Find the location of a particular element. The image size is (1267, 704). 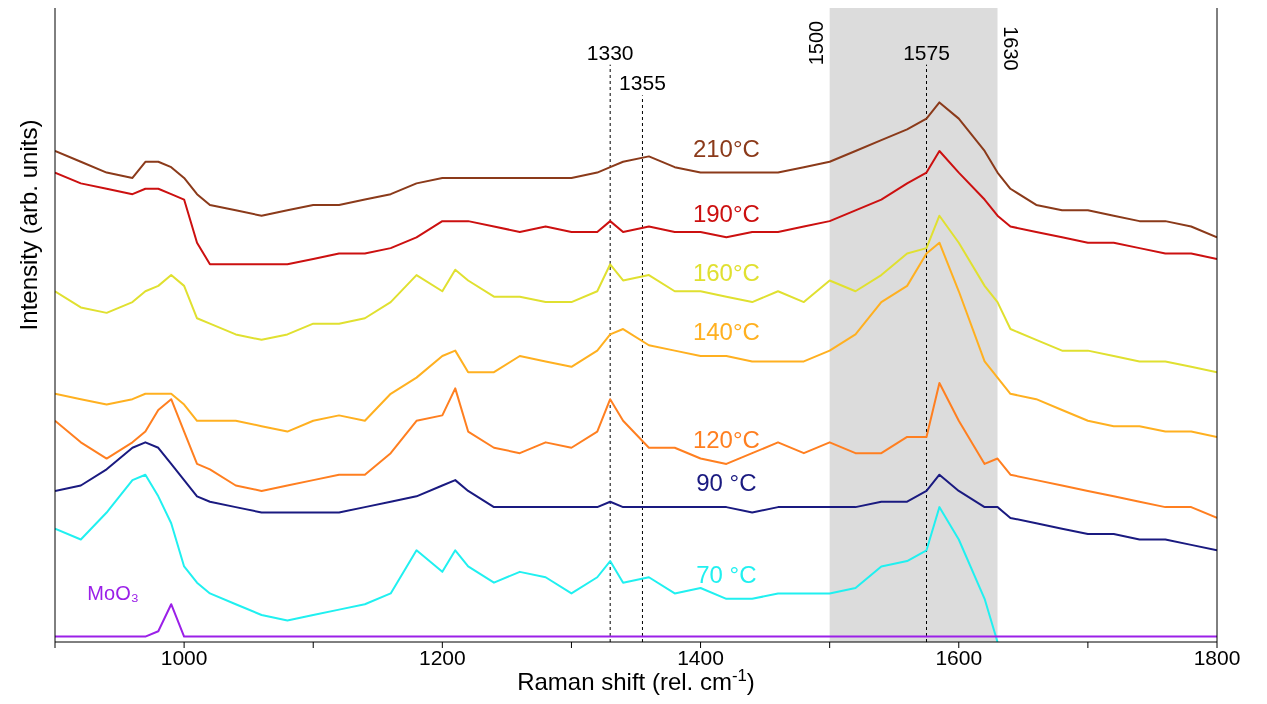

x-tick-label: 1200 is located at coordinates (442, 657).